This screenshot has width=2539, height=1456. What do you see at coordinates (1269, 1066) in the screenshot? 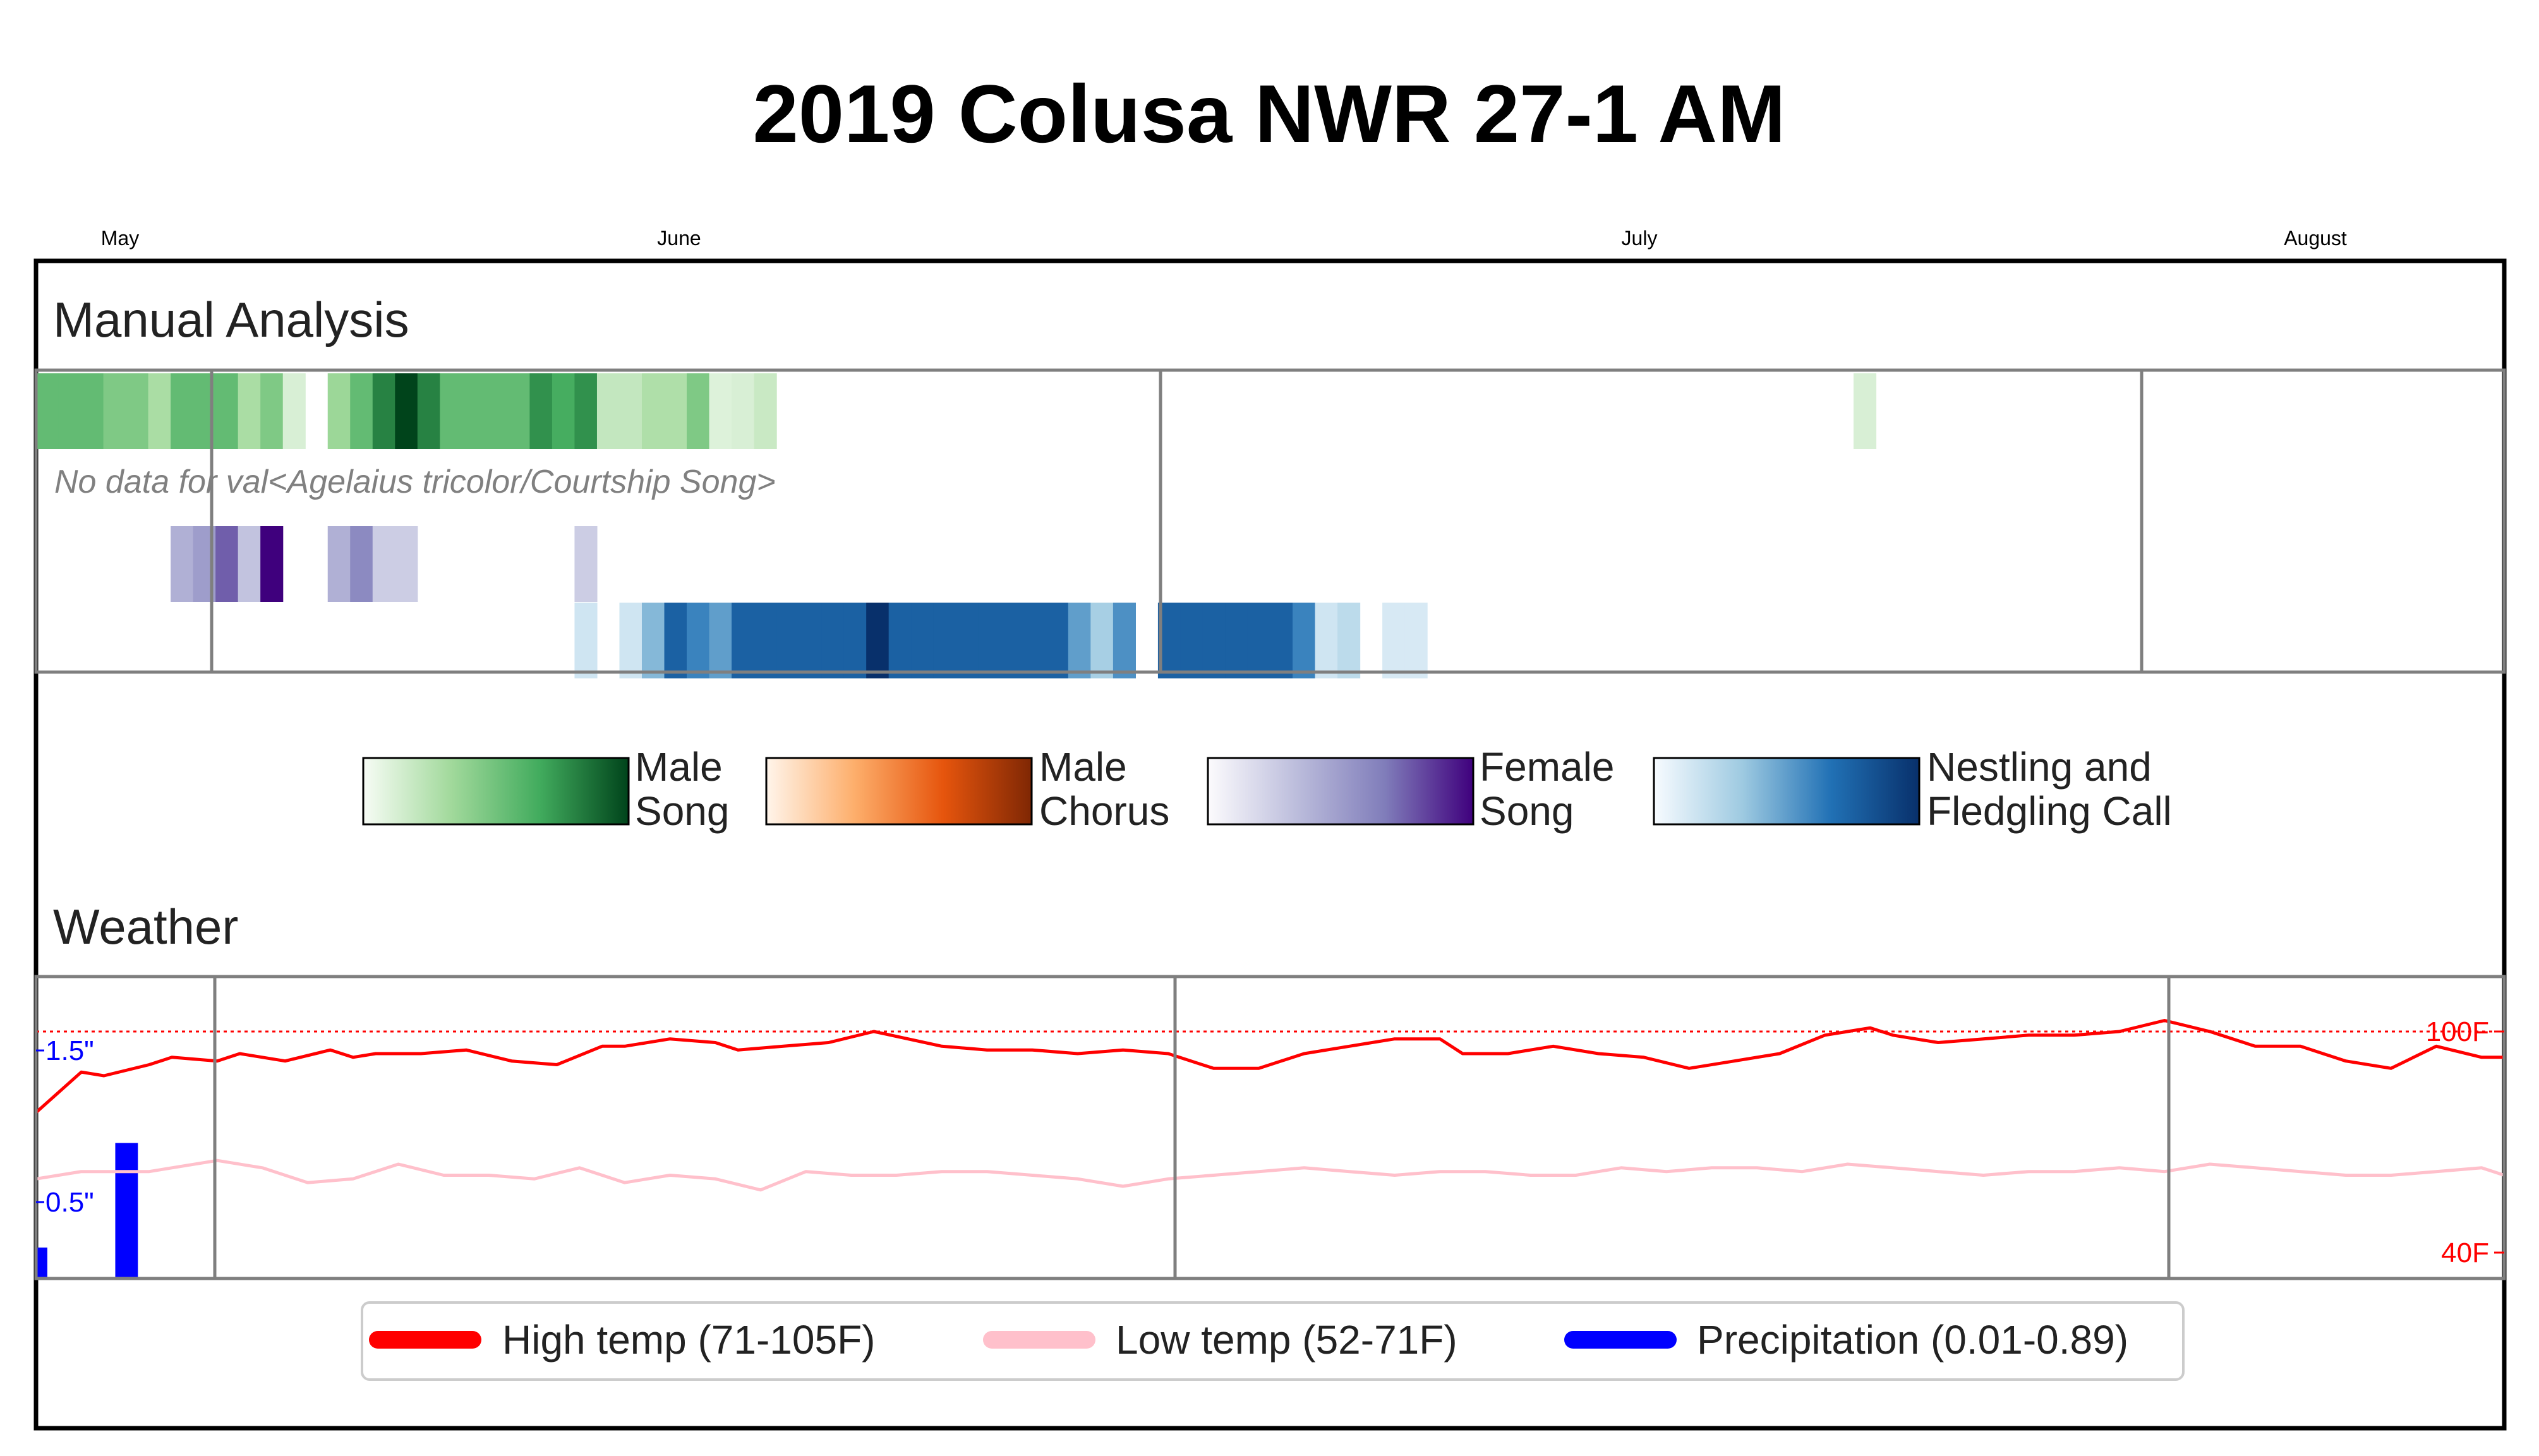
I see `high-temp-line` at bounding box center [1269, 1066].